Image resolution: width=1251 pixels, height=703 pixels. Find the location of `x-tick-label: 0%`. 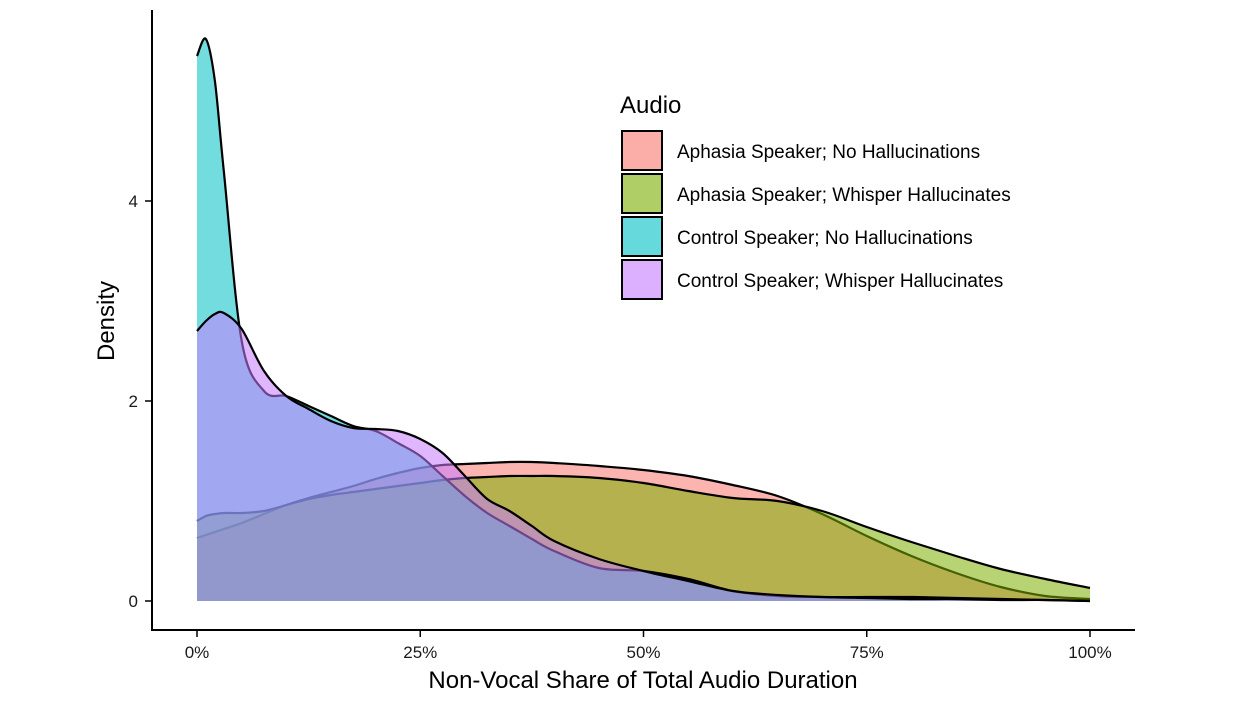

x-tick-label: 0% is located at coordinates (197, 652).